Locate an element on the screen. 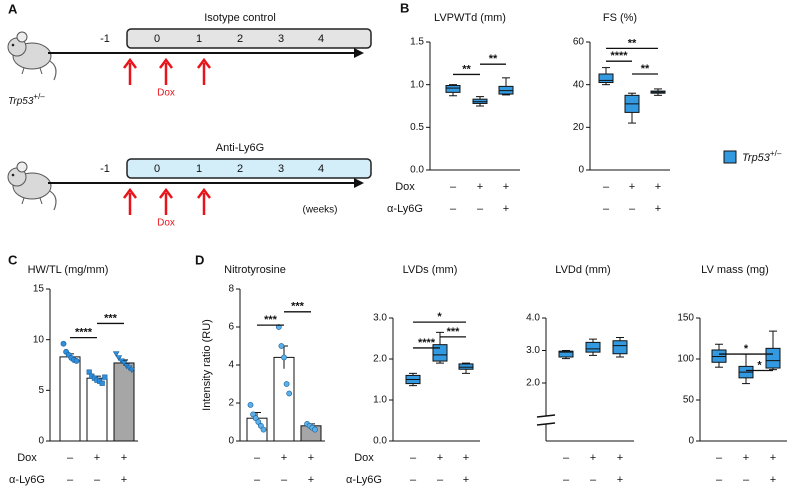  panel-label: A is located at coordinates (13, 8).